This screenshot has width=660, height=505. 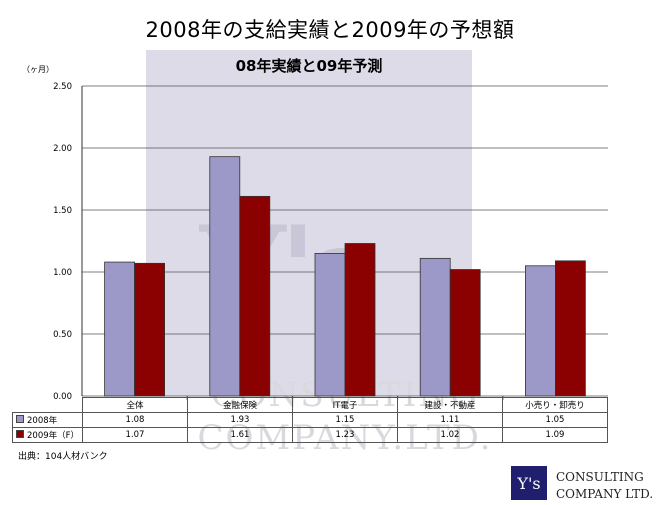 What do you see at coordinates (345, 420) in the screenshot?
I see `table-cell: 1.15` at bounding box center [345, 420].